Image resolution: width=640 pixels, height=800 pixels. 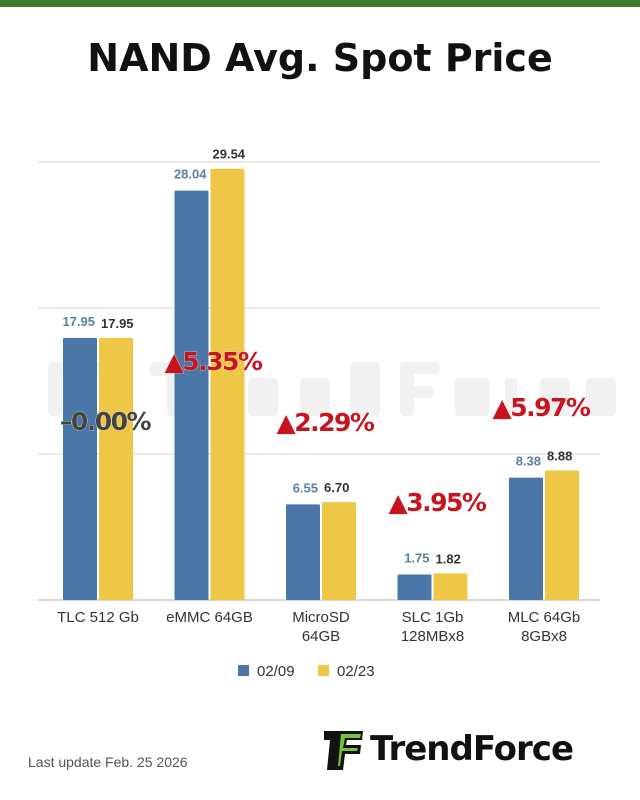 What do you see at coordinates (438, 502) in the screenshot?
I see `change-annotation: ▲3.95%` at bounding box center [438, 502].